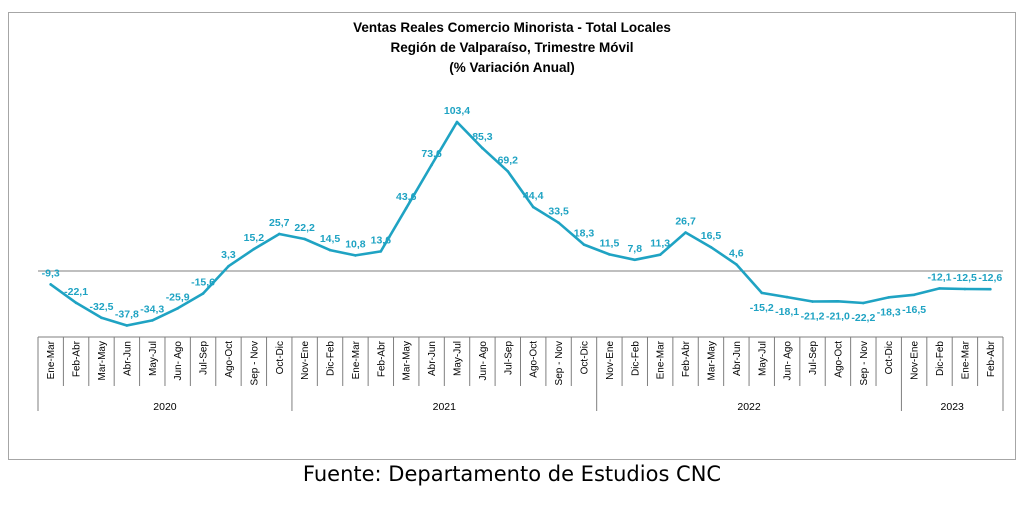  Describe the element at coordinates (953, 407) in the screenshot. I see `year-group-label: 2023` at that location.